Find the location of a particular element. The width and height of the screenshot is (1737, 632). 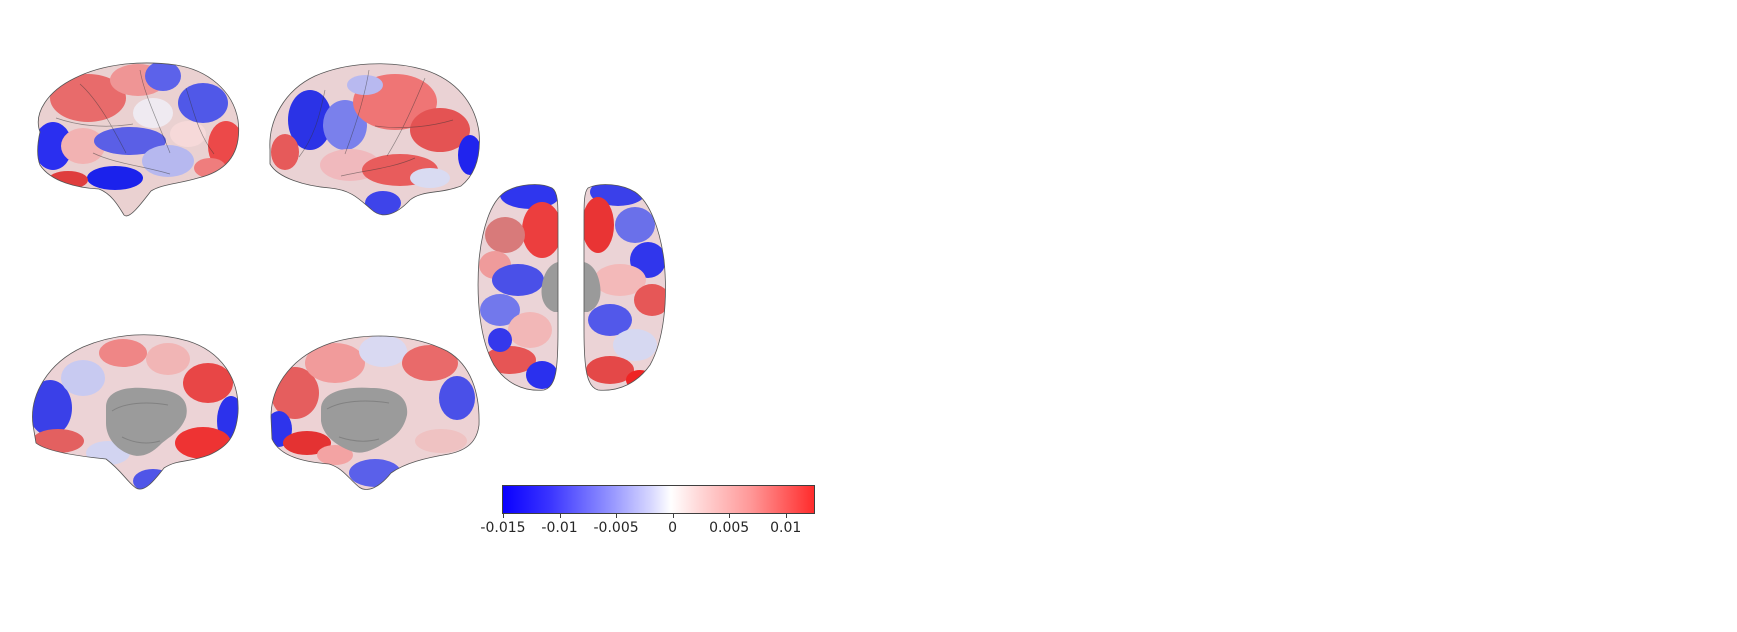

right-lateral-brain-view is located at coordinates (374, 141).